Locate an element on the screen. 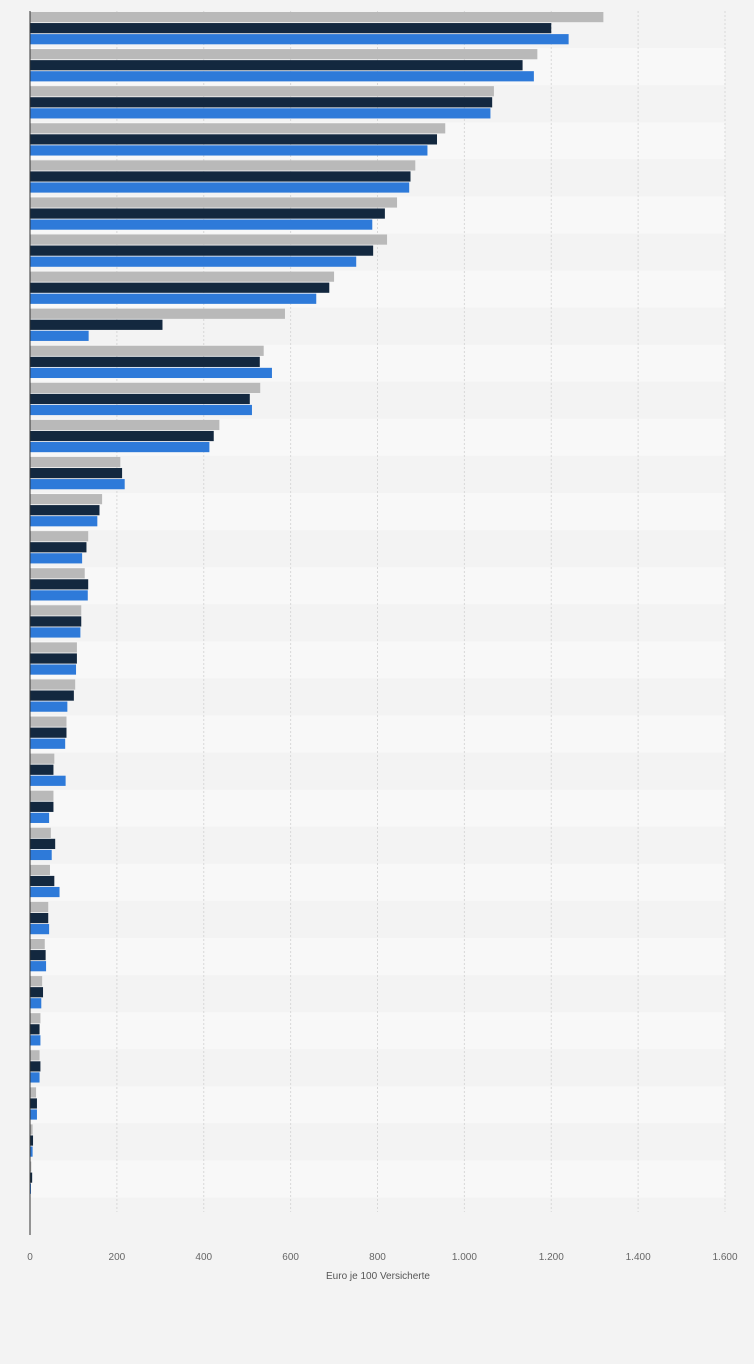  x-tick-label: 200 is located at coordinates (117, 1257).